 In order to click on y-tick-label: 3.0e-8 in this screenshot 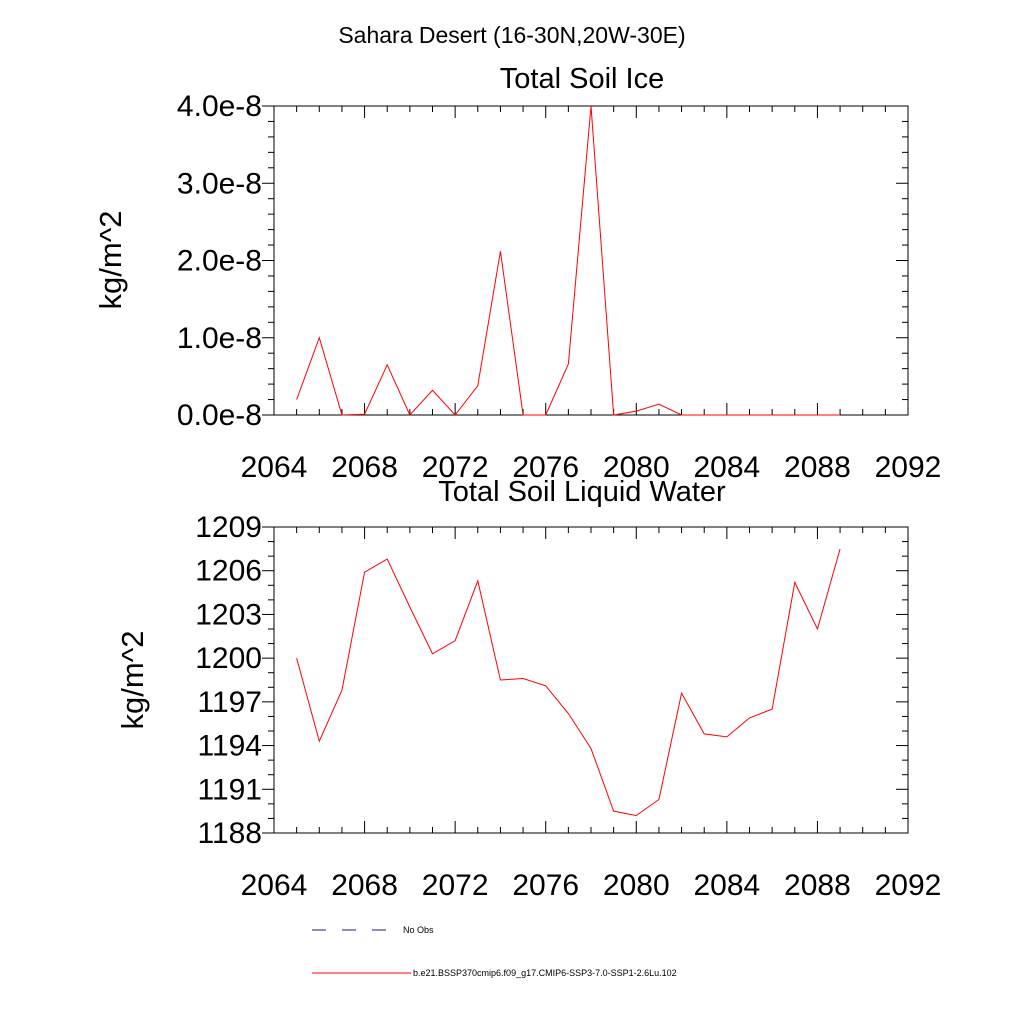, I will do `click(219, 183)`.